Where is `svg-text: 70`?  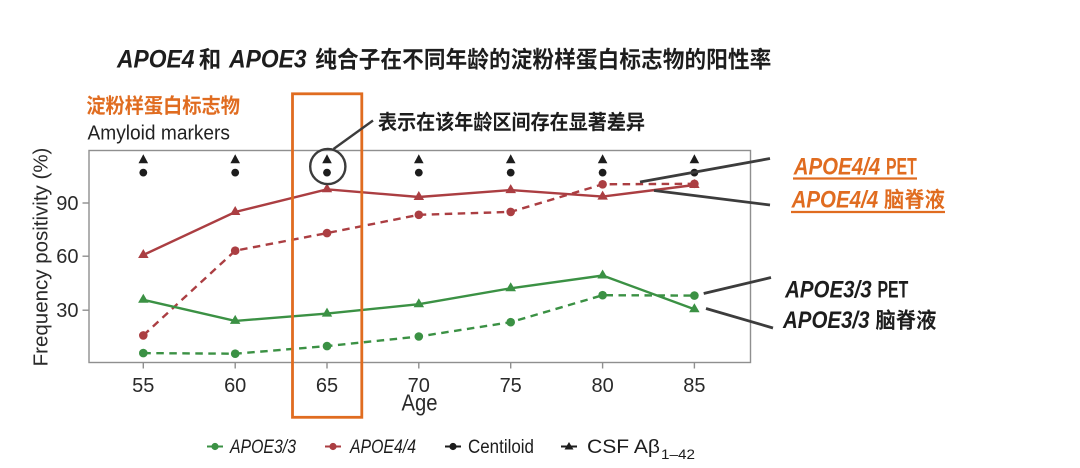 svg-text: 70 is located at coordinates (419, 386).